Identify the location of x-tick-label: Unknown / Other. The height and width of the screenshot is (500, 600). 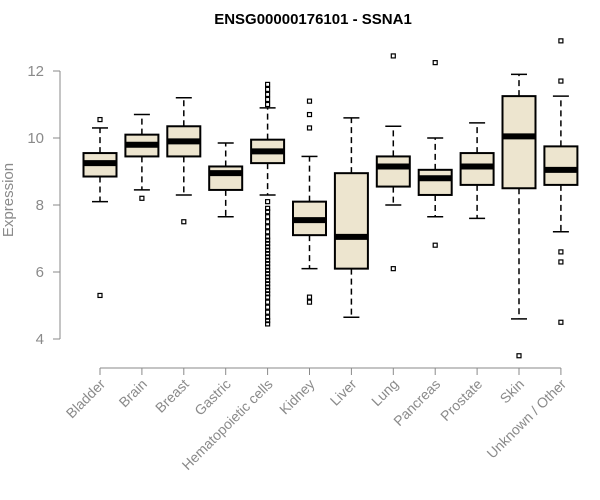
(526, 419).